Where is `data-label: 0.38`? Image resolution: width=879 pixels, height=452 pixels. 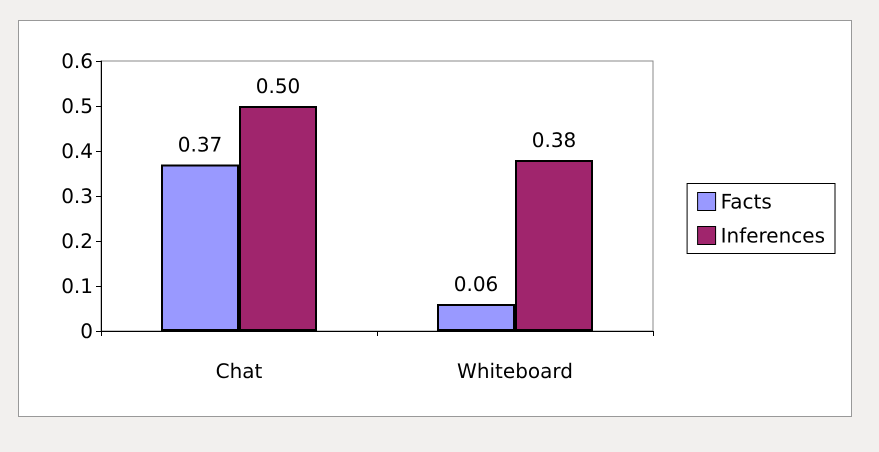
data-label: 0.38 is located at coordinates (554, 140).